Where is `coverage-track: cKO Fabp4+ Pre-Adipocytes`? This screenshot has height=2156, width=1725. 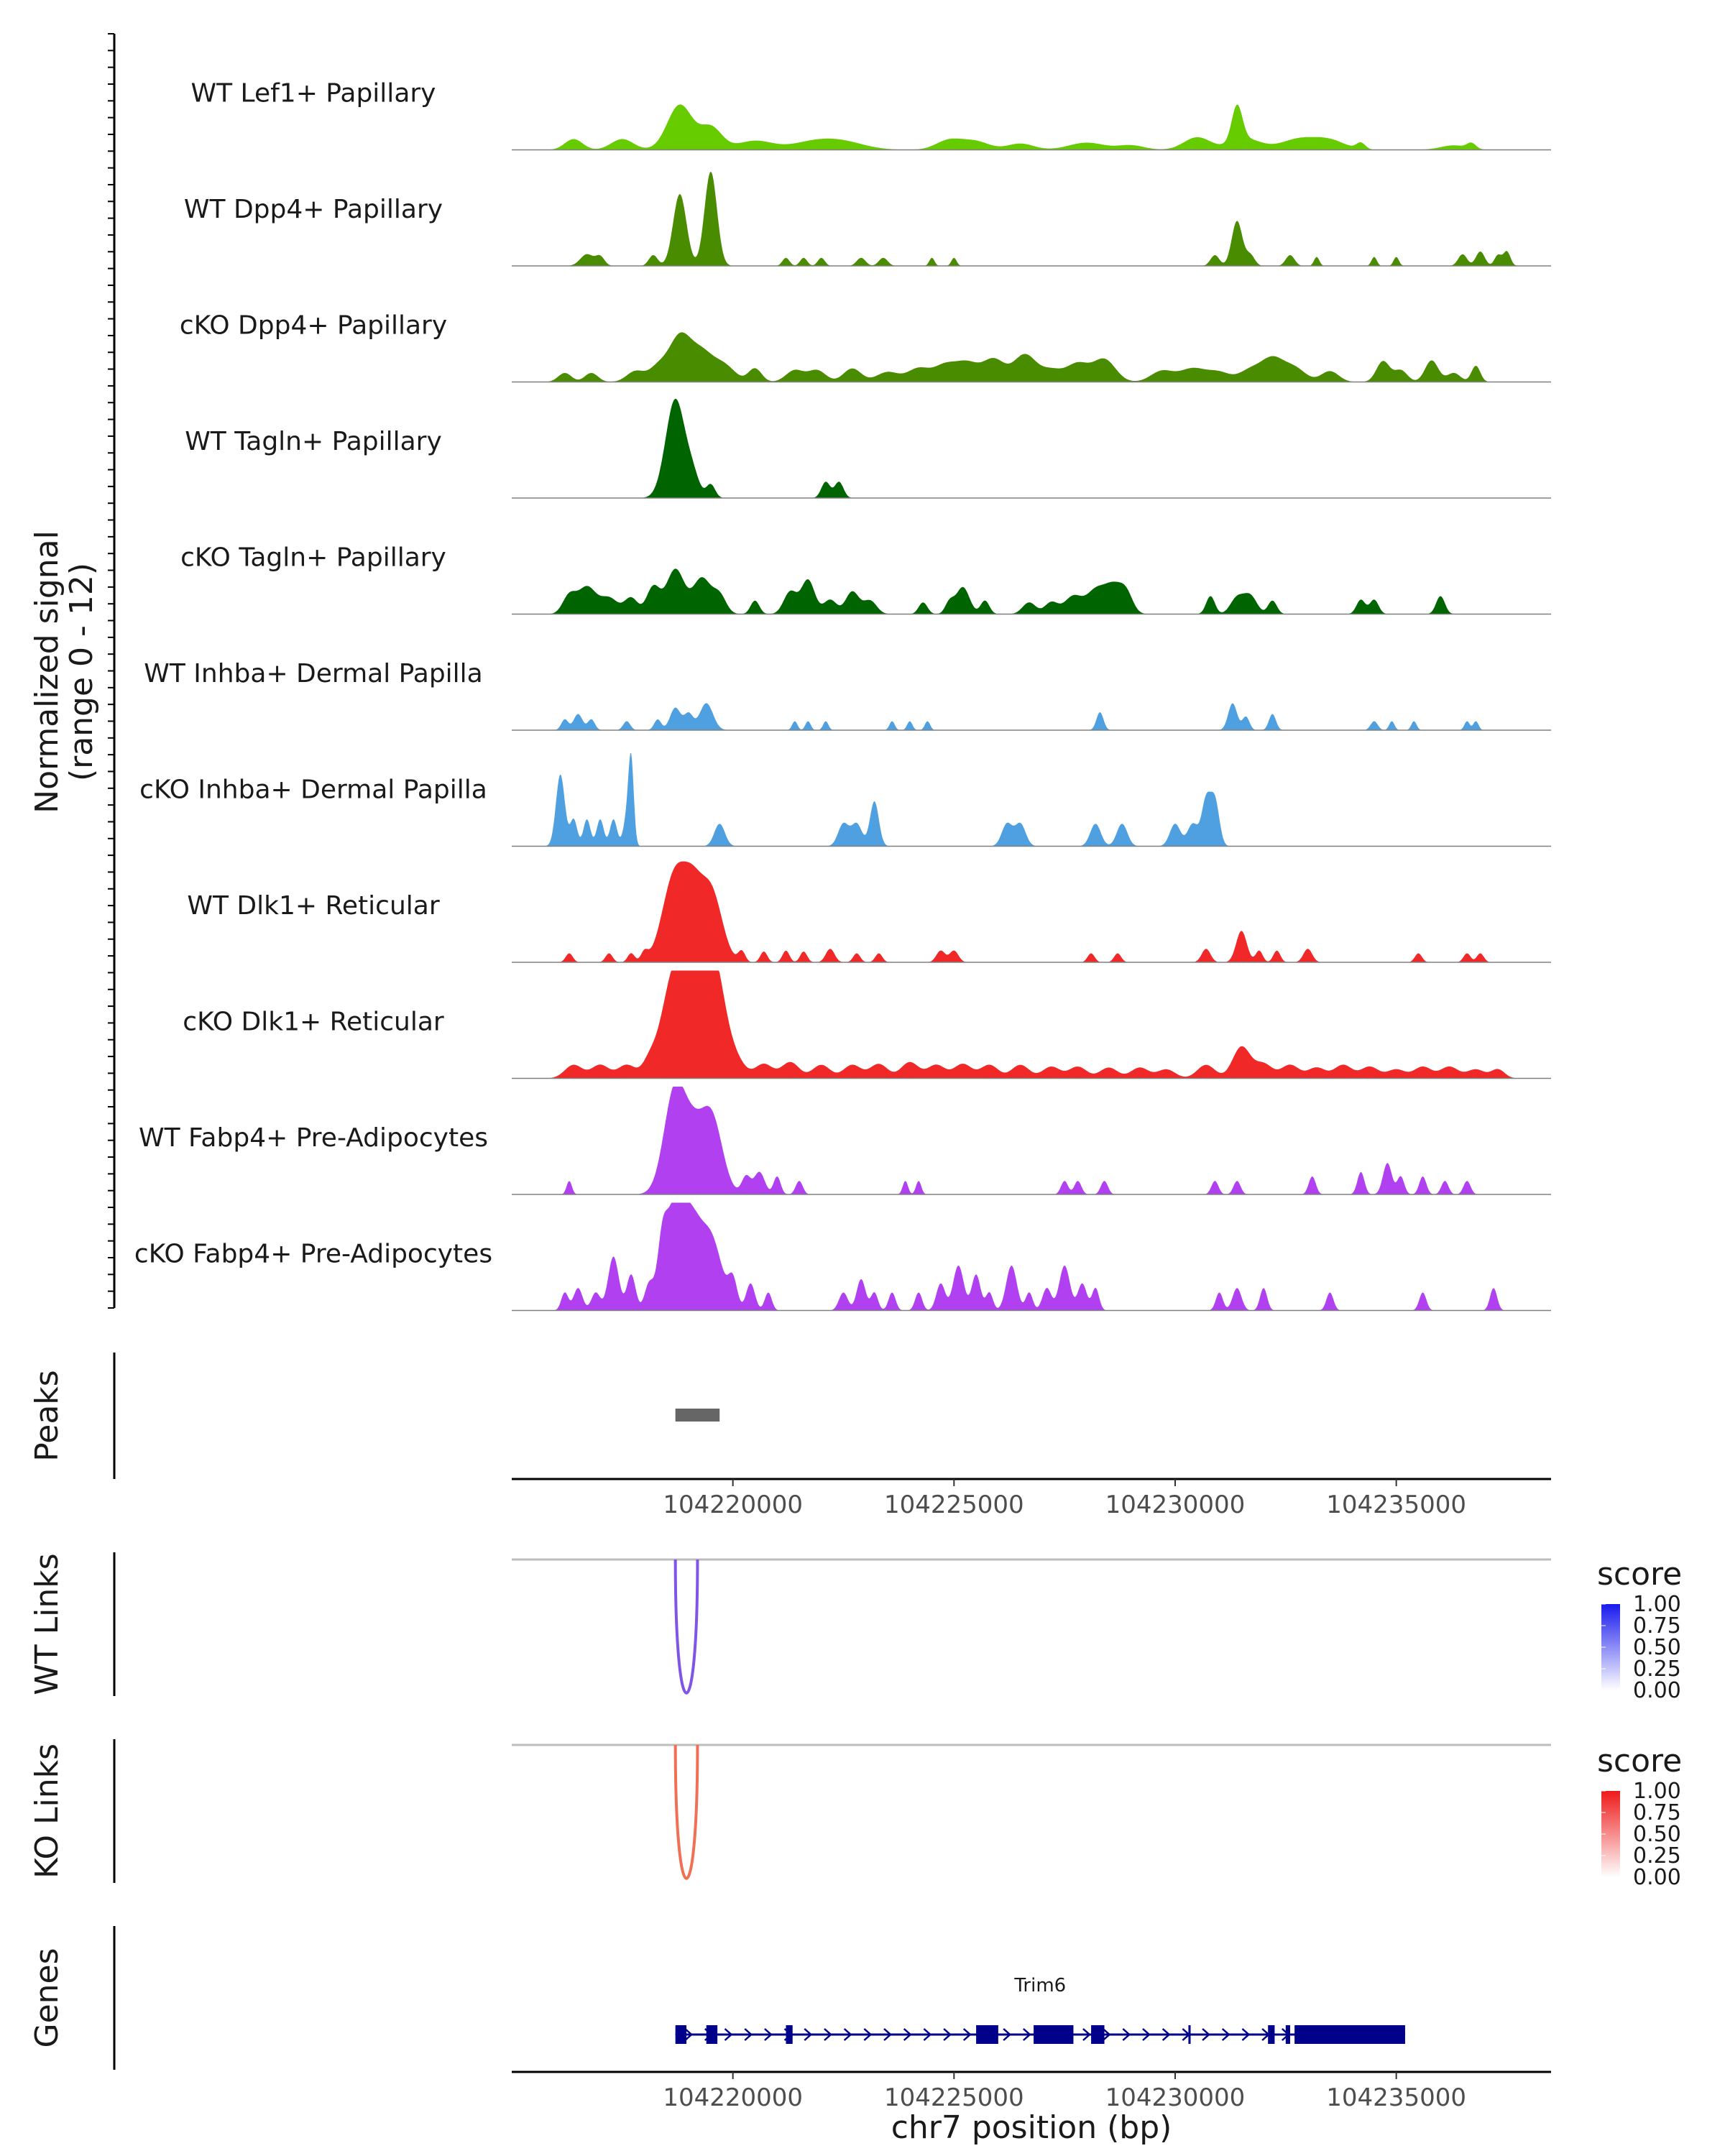 coverage-track: cKO Fabp4+ Pre-Adipocytes is located at coordinates (842, 1257).